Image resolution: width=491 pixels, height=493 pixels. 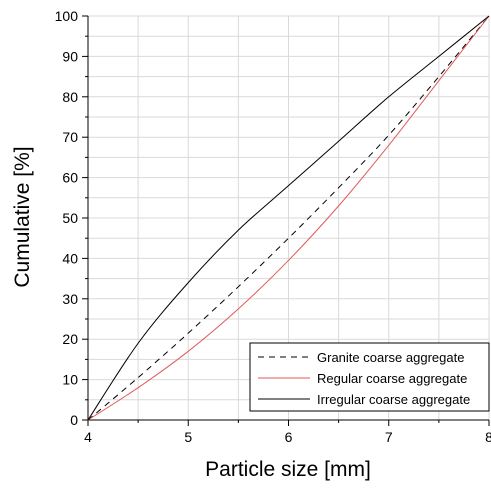 I want to click on y-tick-label: 40, so click(x=70, y=258).